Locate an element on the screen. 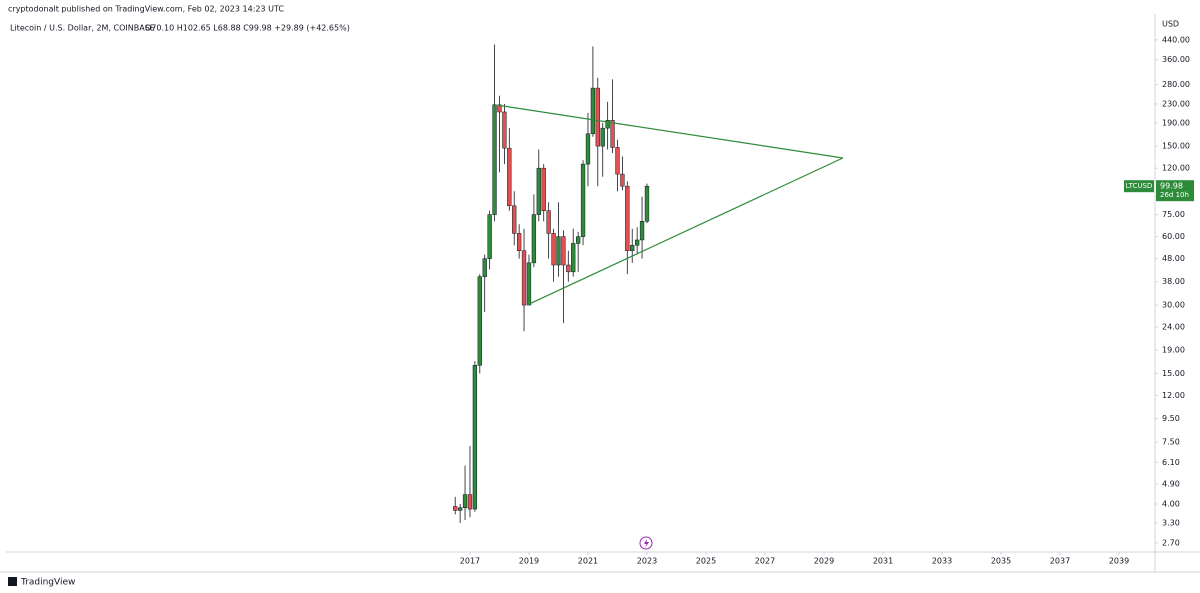 This screenshot has width=1200, height=593. last-price-box is located at coordinates (1175, 191).